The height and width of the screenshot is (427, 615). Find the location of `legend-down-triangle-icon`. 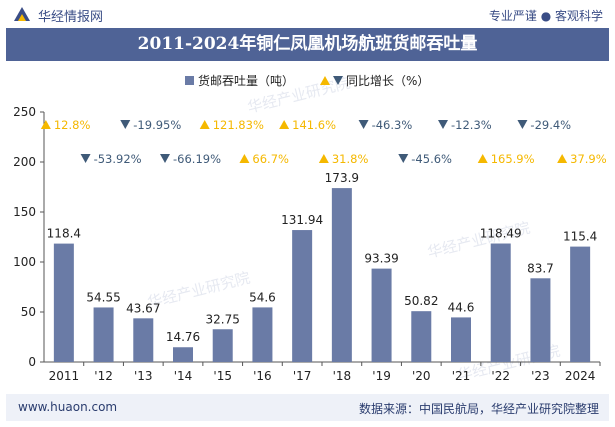

legend-down-triangle-icon is located at coordinates (338, 80).